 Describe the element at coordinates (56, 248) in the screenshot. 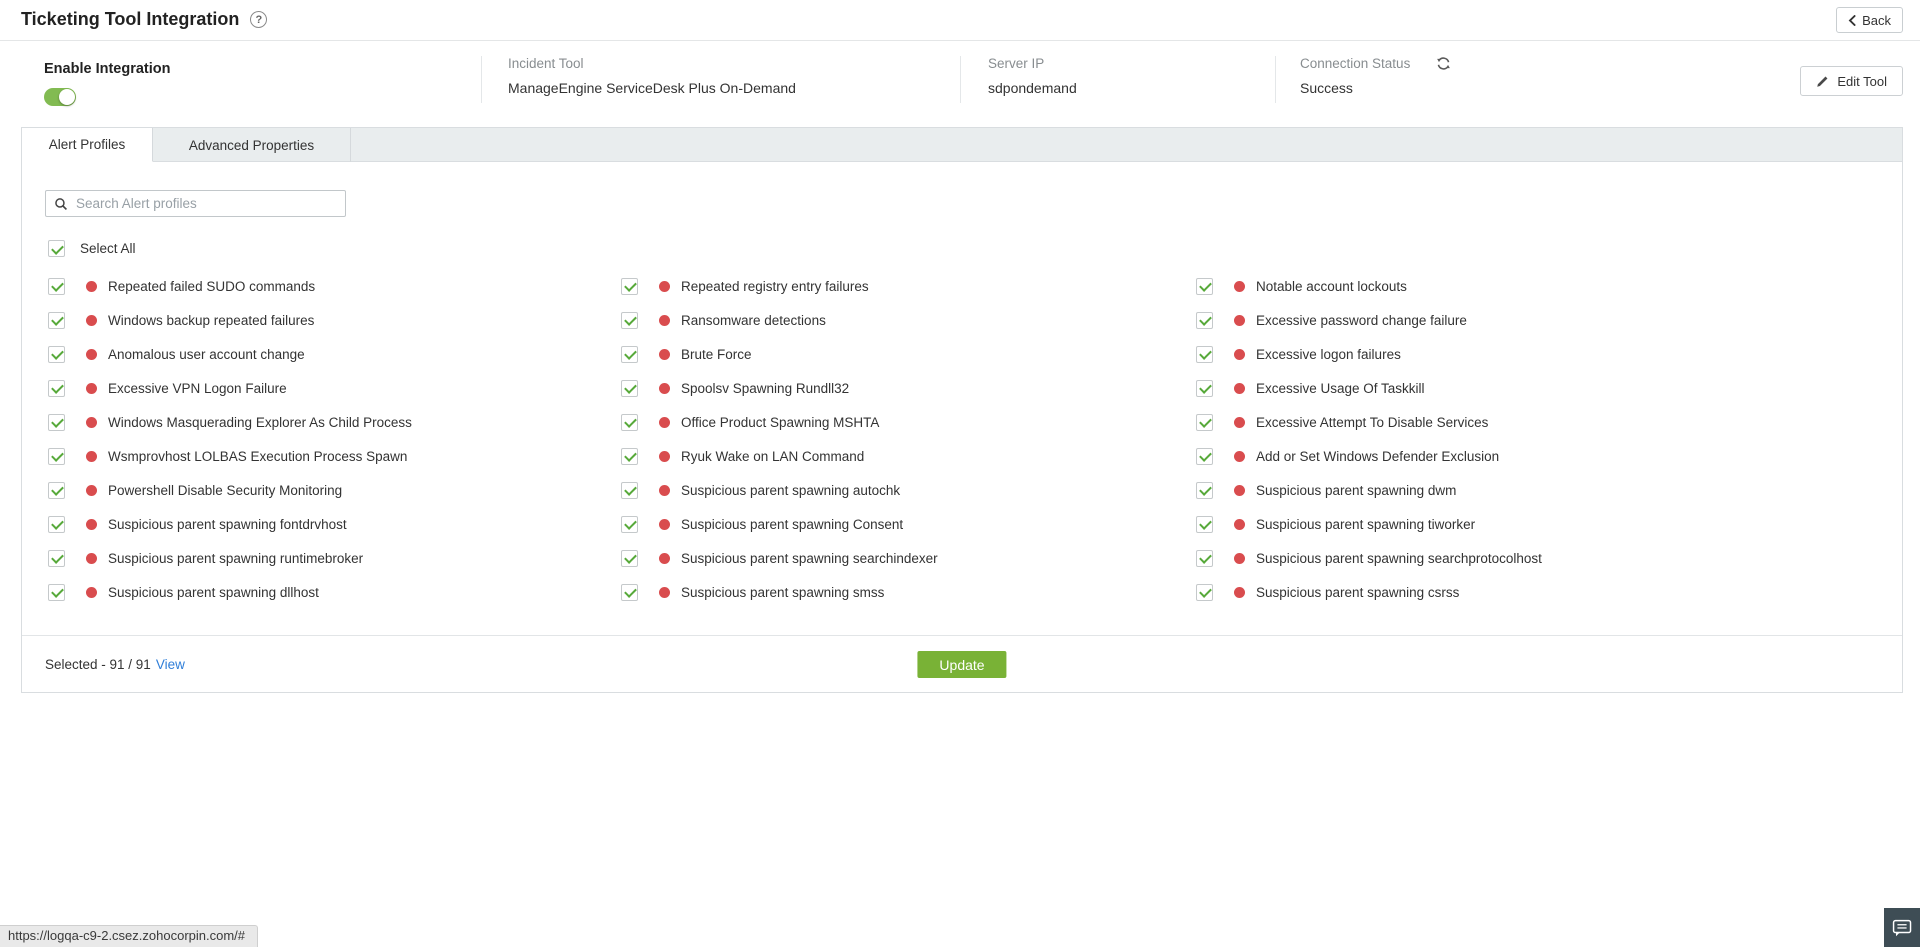

I see `select-all-checkbox` at that location.